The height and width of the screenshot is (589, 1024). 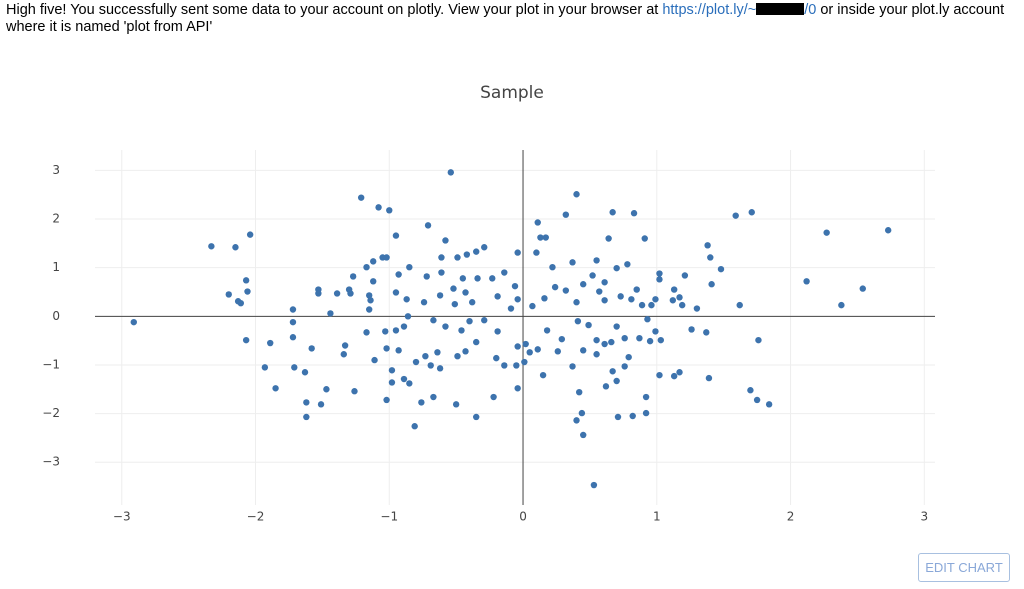 What do you see at coordinates (810, 10) in the screenshot?
I see `link-end: /0` at bounding box center [810, 10].